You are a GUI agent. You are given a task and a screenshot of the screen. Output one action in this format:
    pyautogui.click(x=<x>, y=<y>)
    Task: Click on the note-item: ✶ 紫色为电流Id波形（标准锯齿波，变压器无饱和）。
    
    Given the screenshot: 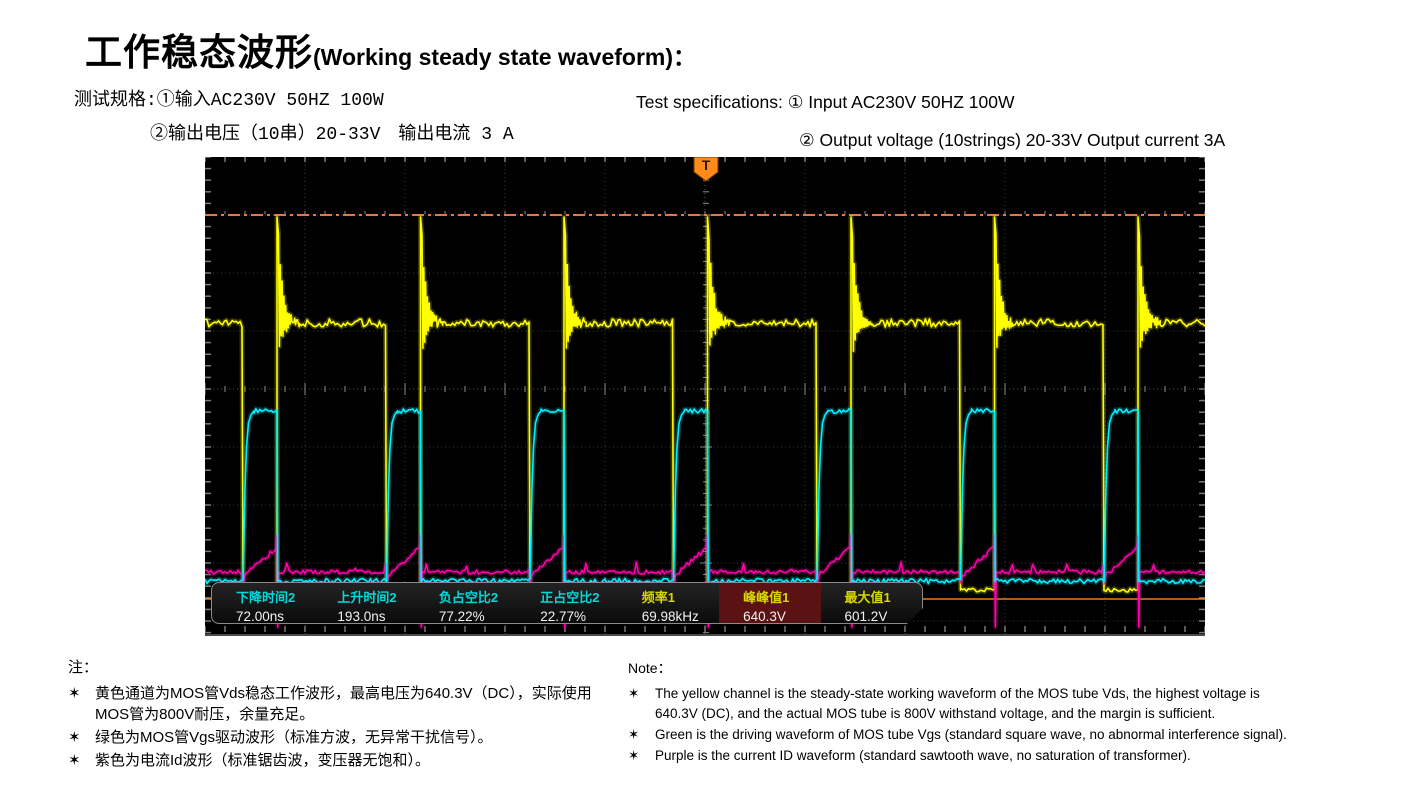 What is the action you would take?
    pyautogui.click(x=334, y=760)
    